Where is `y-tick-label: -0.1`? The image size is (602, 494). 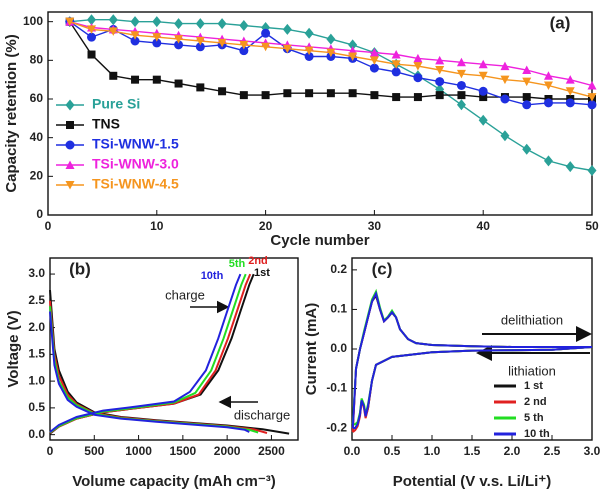
y-tick-label: -0.1 is located at coordinates (336, 388).